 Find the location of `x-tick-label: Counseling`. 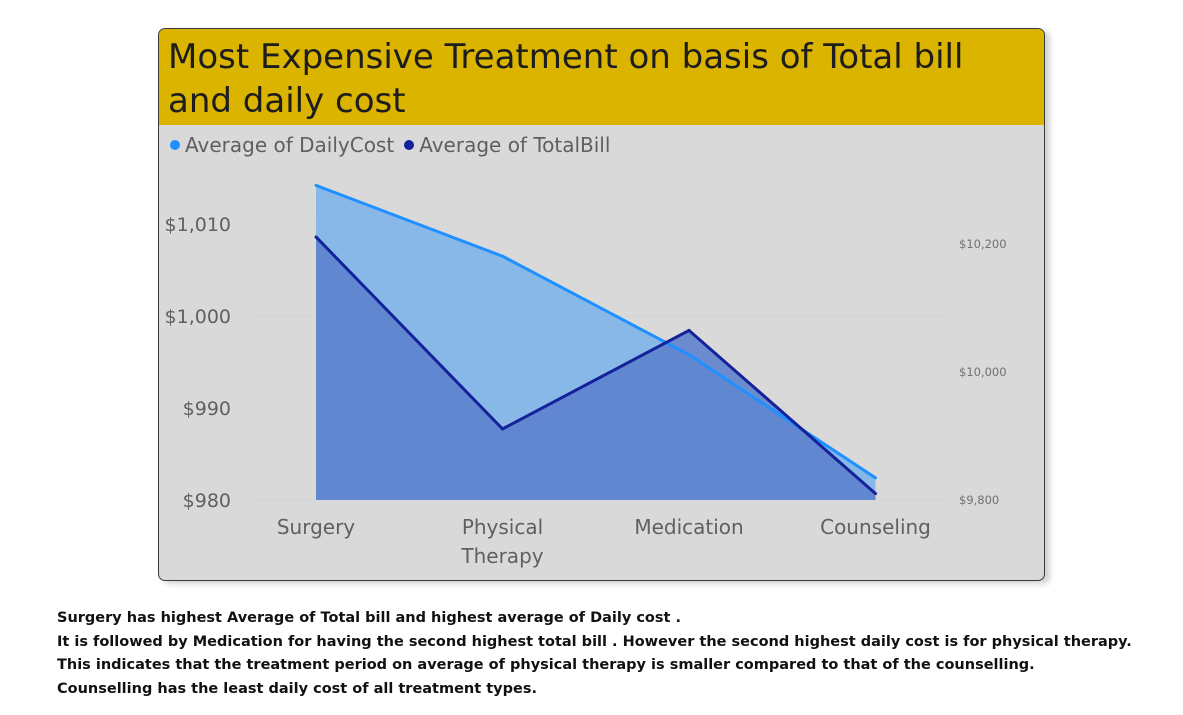

x-tick-label: Counseling is located at coordinates (875, 527).